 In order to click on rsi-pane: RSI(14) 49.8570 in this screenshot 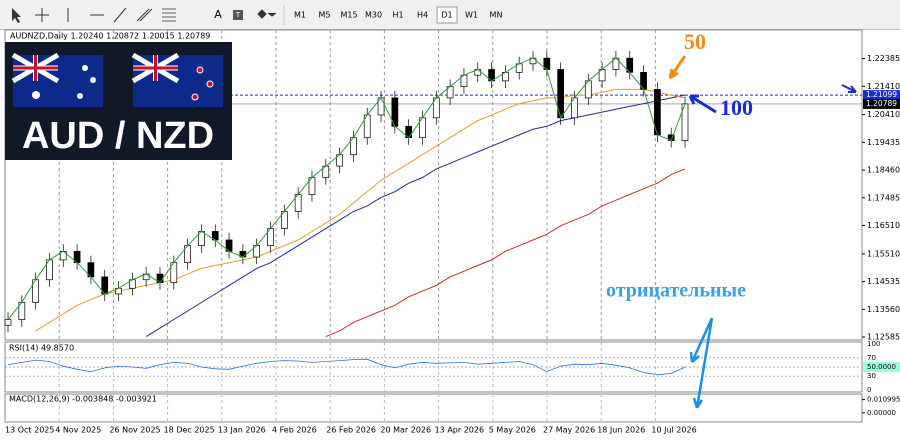, I will do `click(433, 367)`.